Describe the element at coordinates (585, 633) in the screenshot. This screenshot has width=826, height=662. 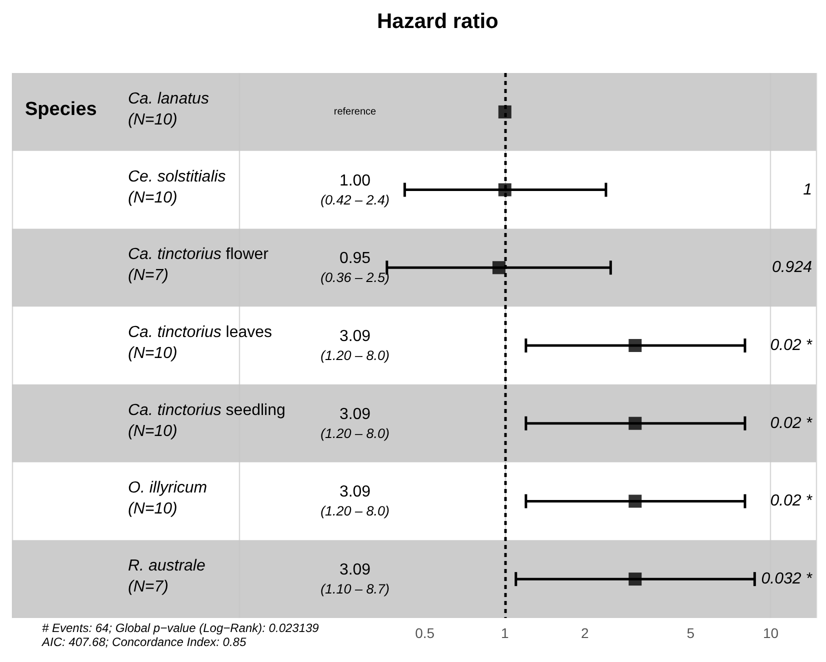
I see `x-tick-label: 2` at that location.